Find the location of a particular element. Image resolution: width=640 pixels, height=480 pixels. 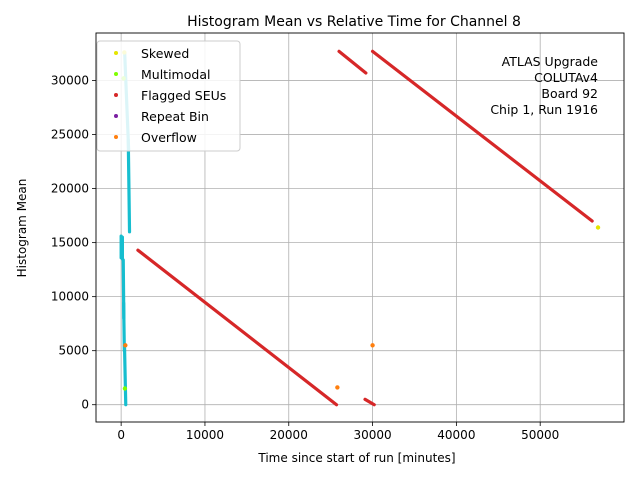

x-axis-label: Time since start of run [minutes] is located at coordinates (356, 458).